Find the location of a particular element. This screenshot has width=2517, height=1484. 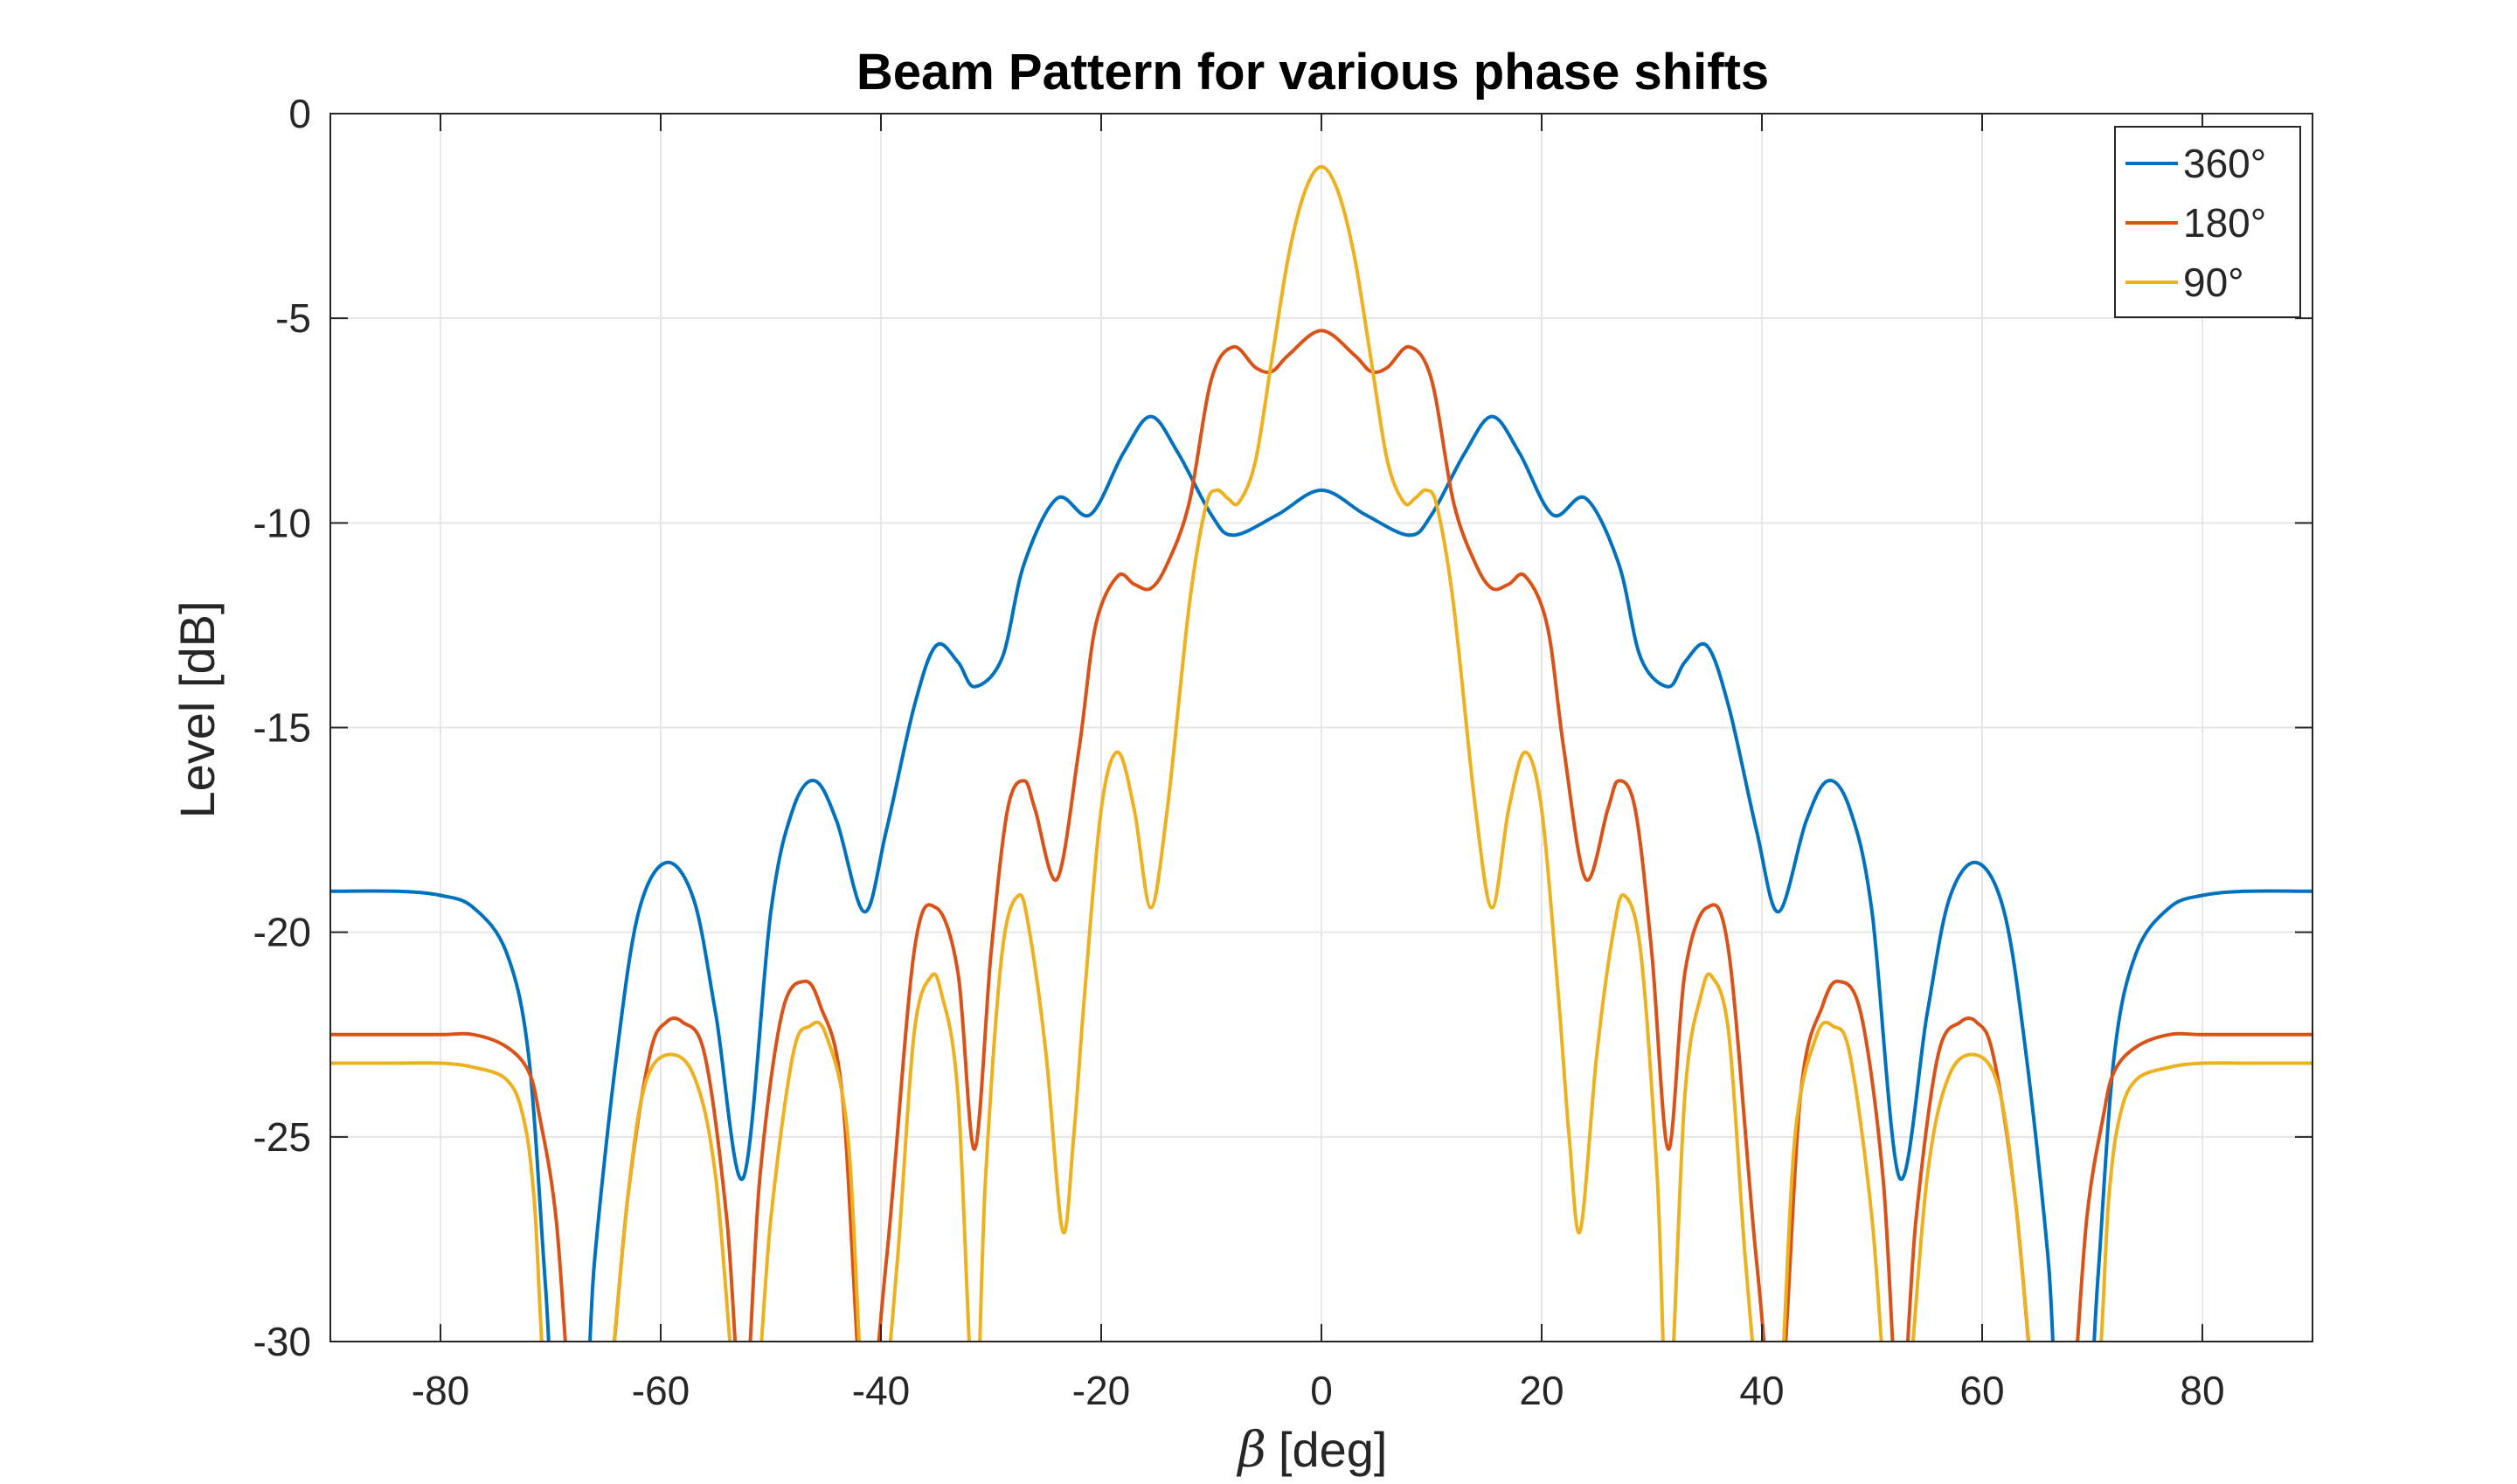

x-axis-unit: [deg] is located at coordinates (1333, 1449).